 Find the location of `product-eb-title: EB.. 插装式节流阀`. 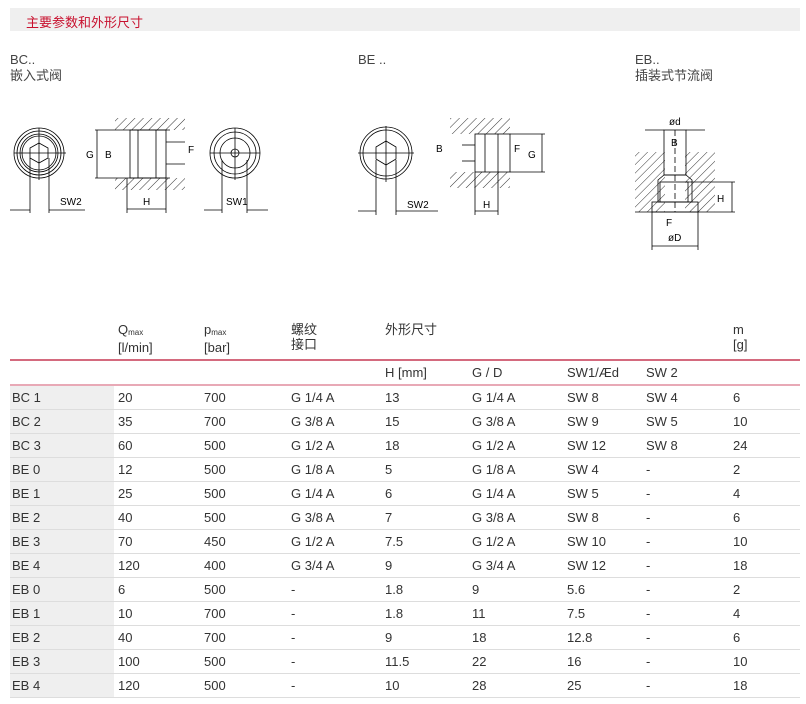

product-eb-title: EB.. 插装式节流阀 is located at coordinates (674, 68).